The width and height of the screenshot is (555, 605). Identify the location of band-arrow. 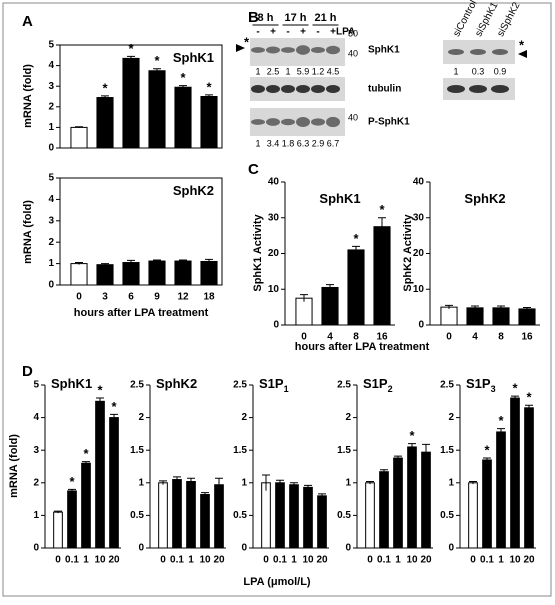
(522, 54).